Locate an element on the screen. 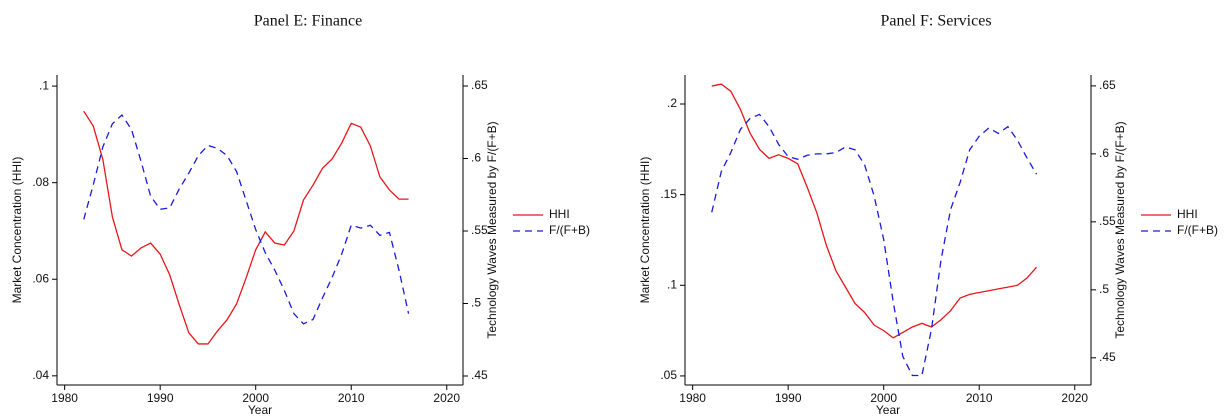 The height and width of the screenshot is (420, 1225). y-tick-label: .06 is located at coordinates (40, 278).